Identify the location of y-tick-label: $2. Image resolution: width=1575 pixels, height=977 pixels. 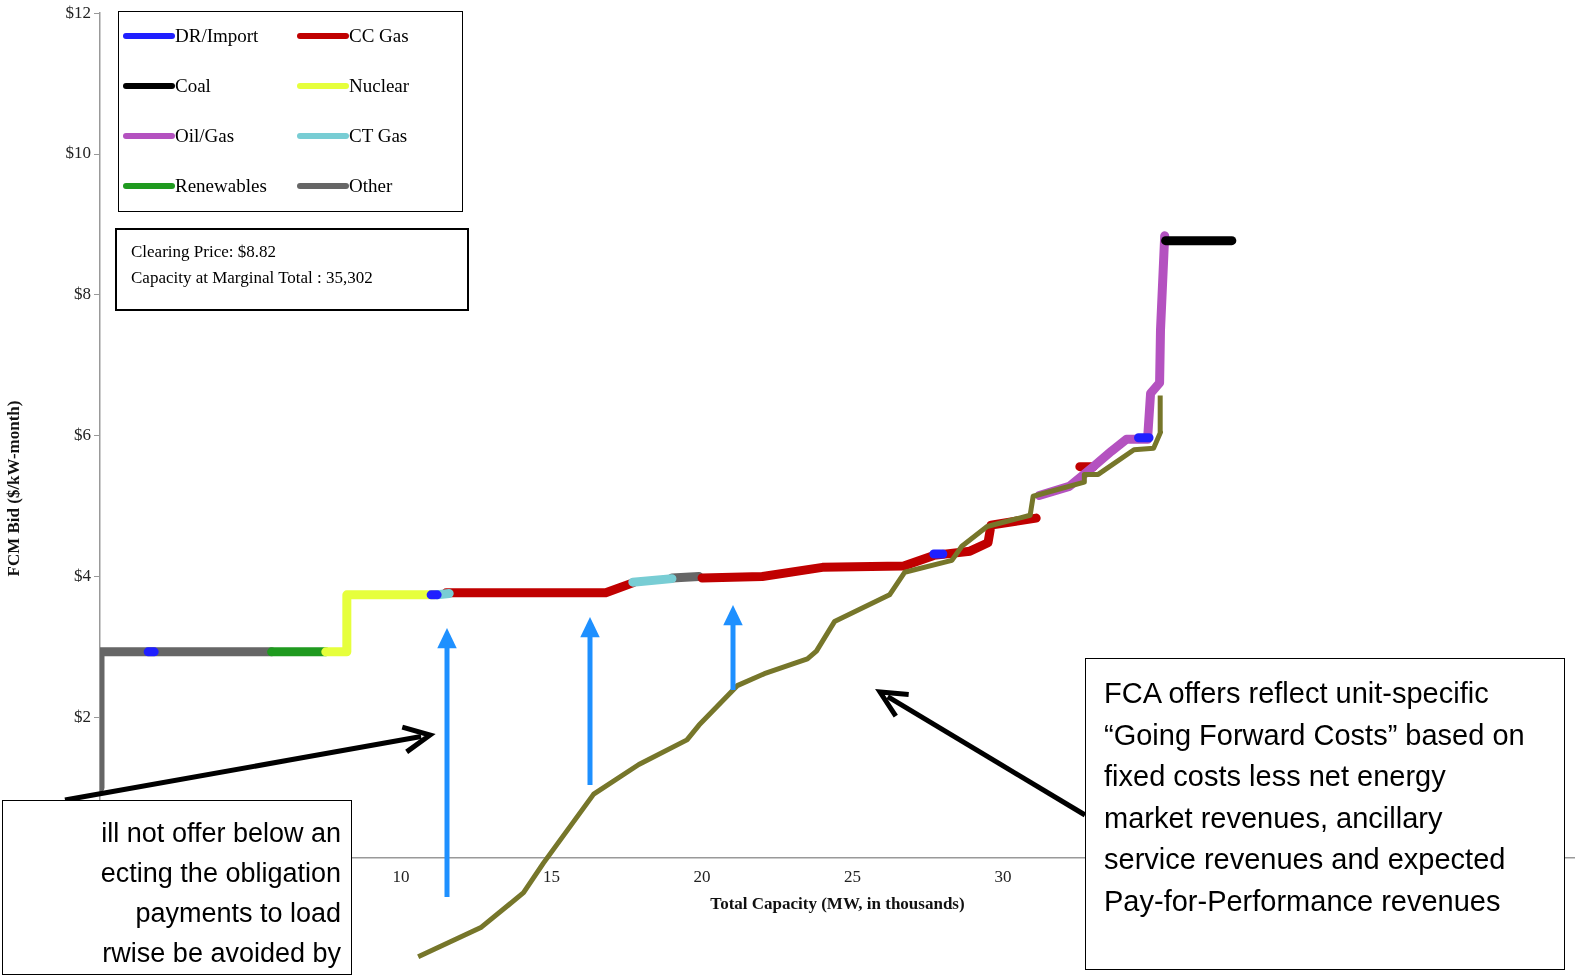
(82, 716).